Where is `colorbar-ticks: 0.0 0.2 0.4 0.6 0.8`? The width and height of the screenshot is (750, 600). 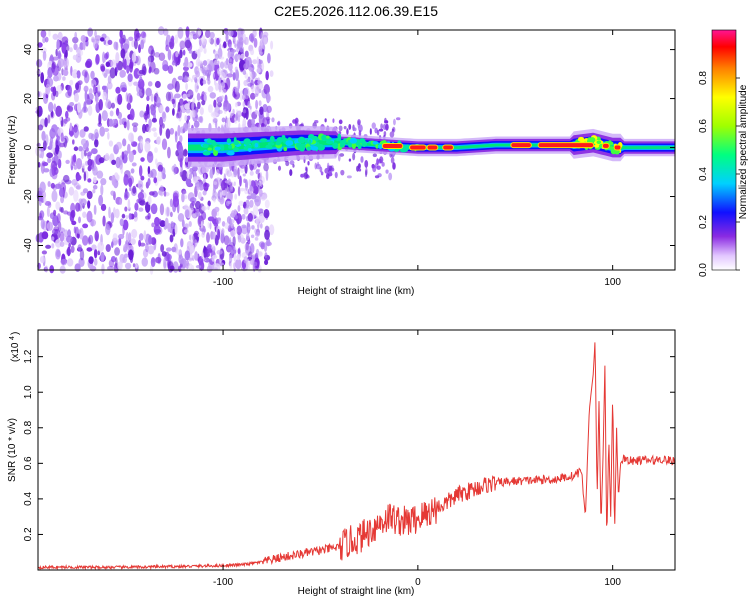
colorbar-ticks: 0.0 0.2 0.4 0.6 0.8 is located at coordinates (719, 174).